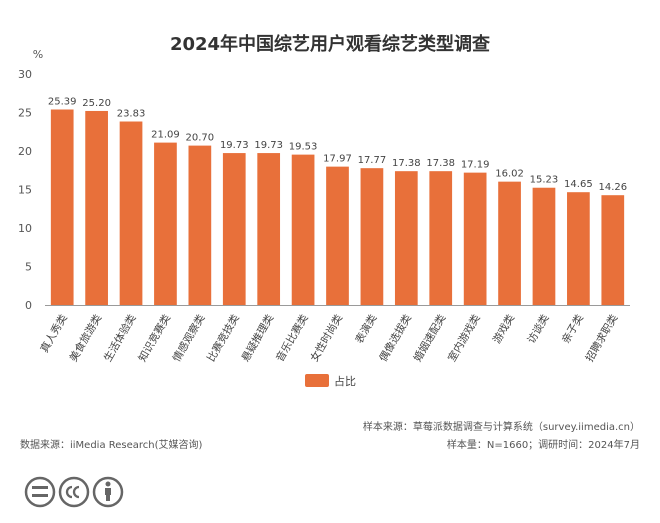  What do you see at coordinates (120, 338) in the screenshot?
I see `x-tick-label: 生活体验类` at bounding box center [120, 338].